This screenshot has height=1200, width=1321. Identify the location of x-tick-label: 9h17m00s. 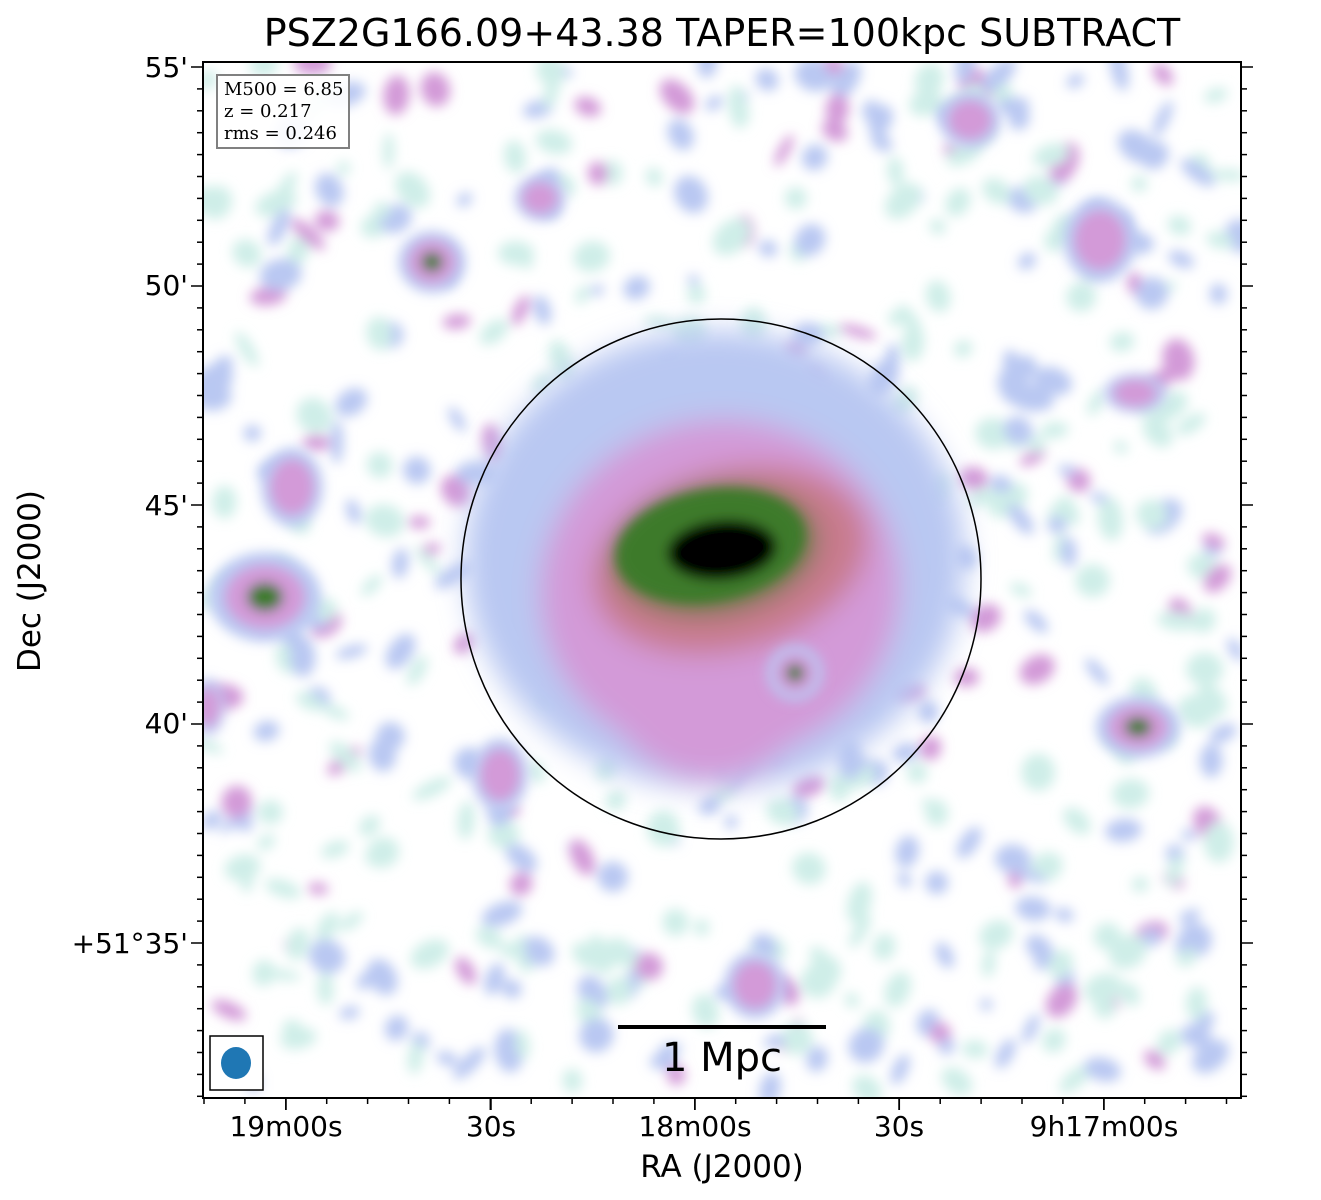
(1104, 1126).